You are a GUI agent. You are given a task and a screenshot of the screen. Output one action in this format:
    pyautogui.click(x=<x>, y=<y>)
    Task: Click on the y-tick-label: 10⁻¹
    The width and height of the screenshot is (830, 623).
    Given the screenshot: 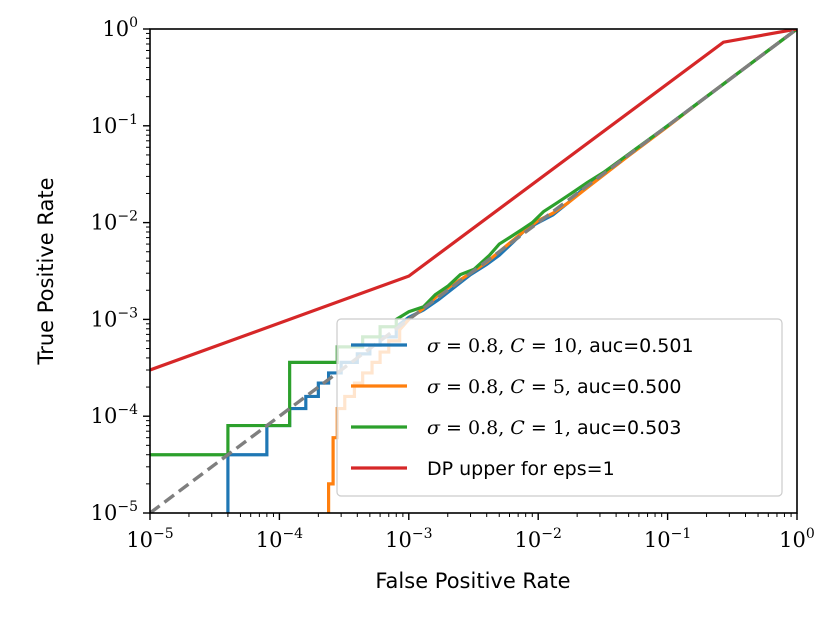 What is the action you would take?
    pyautogui.click(x=114, y=125)
    